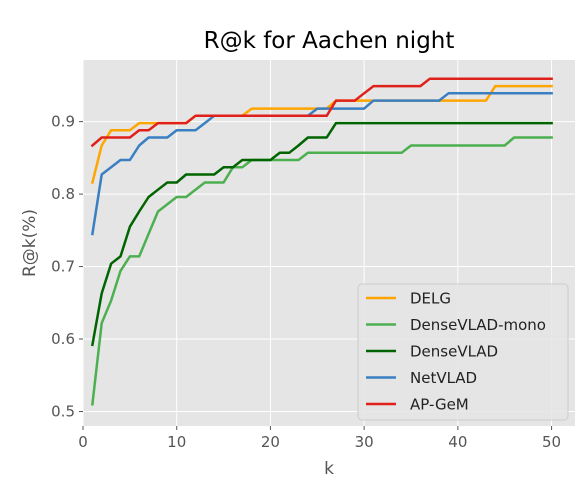 The image size is (585, 480). I want to click on legend-label-delg: DELG, so click(430, 299).